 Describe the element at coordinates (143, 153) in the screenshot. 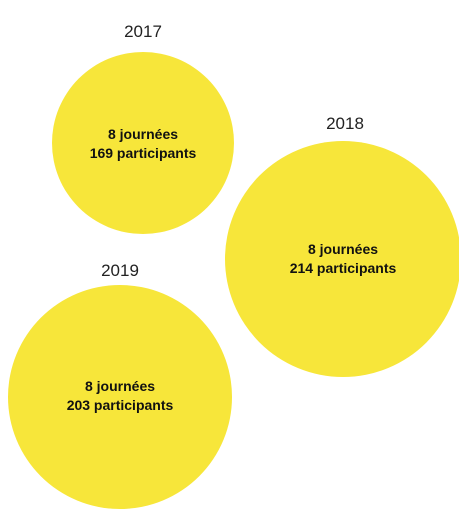

I see `participants-label: 169 participants` at that location.